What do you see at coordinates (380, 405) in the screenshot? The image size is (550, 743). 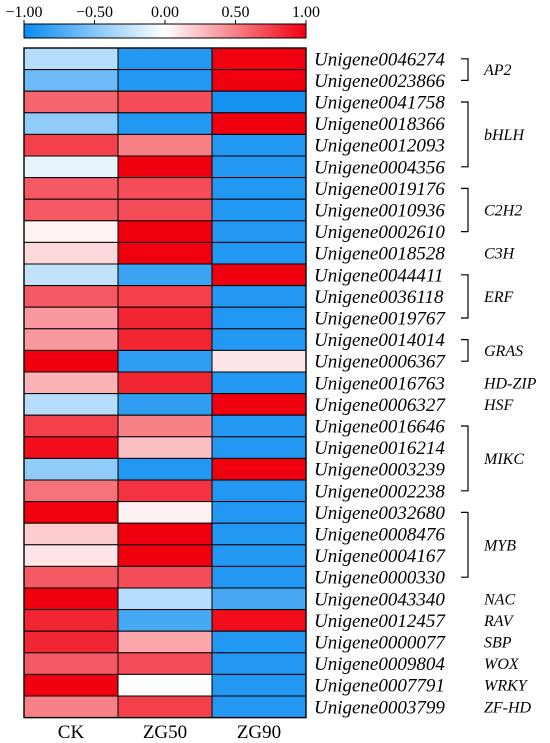 I see `gene-label: Unigene0006327` at bounding box center [380, 405].